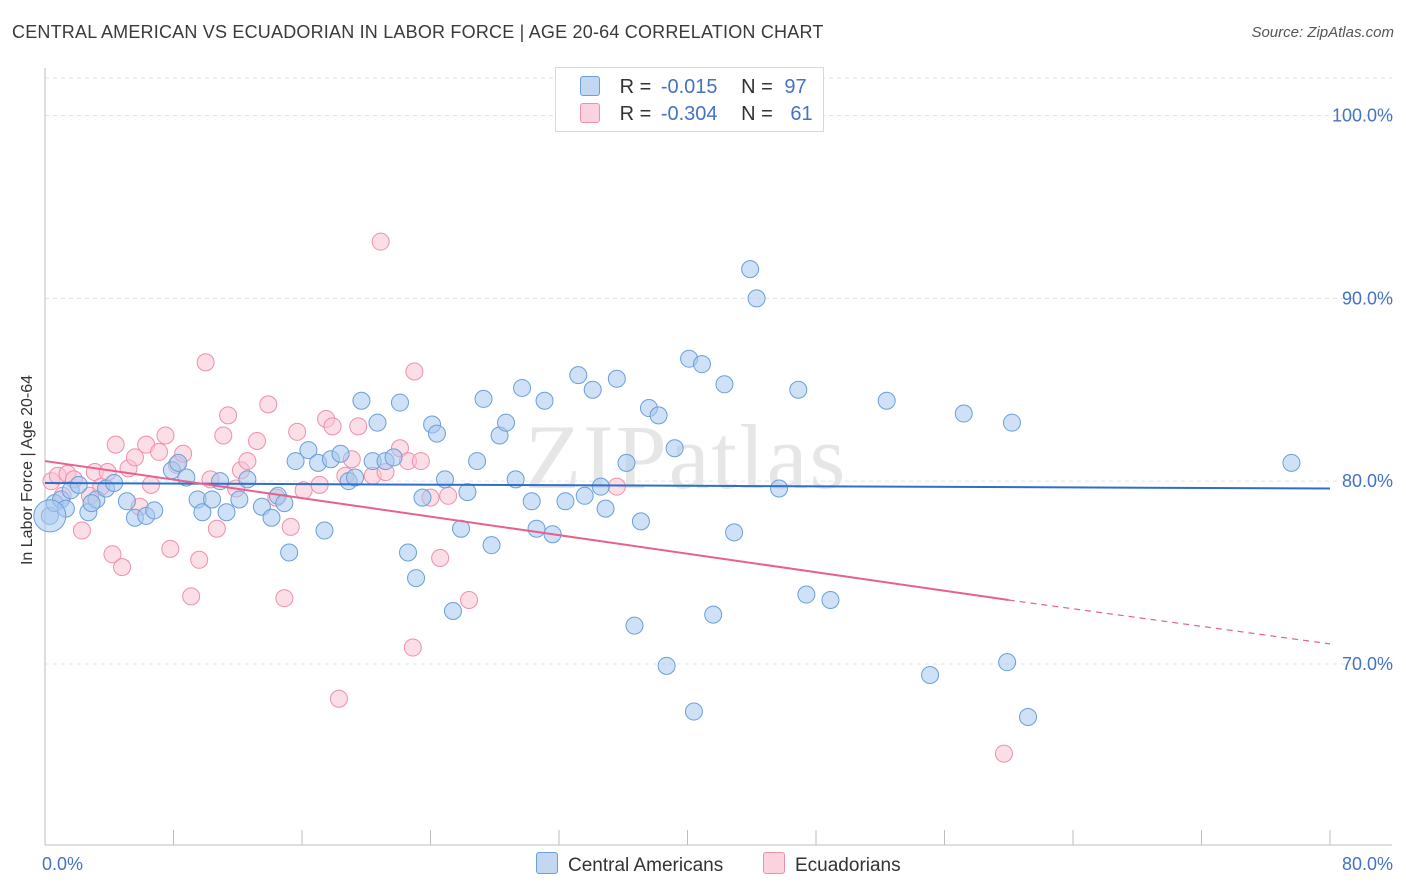  What do you see at coordinates (686, 457) in the screenshot?
I see `watermark: ZIPatlas` at bounding box center [686, 457].